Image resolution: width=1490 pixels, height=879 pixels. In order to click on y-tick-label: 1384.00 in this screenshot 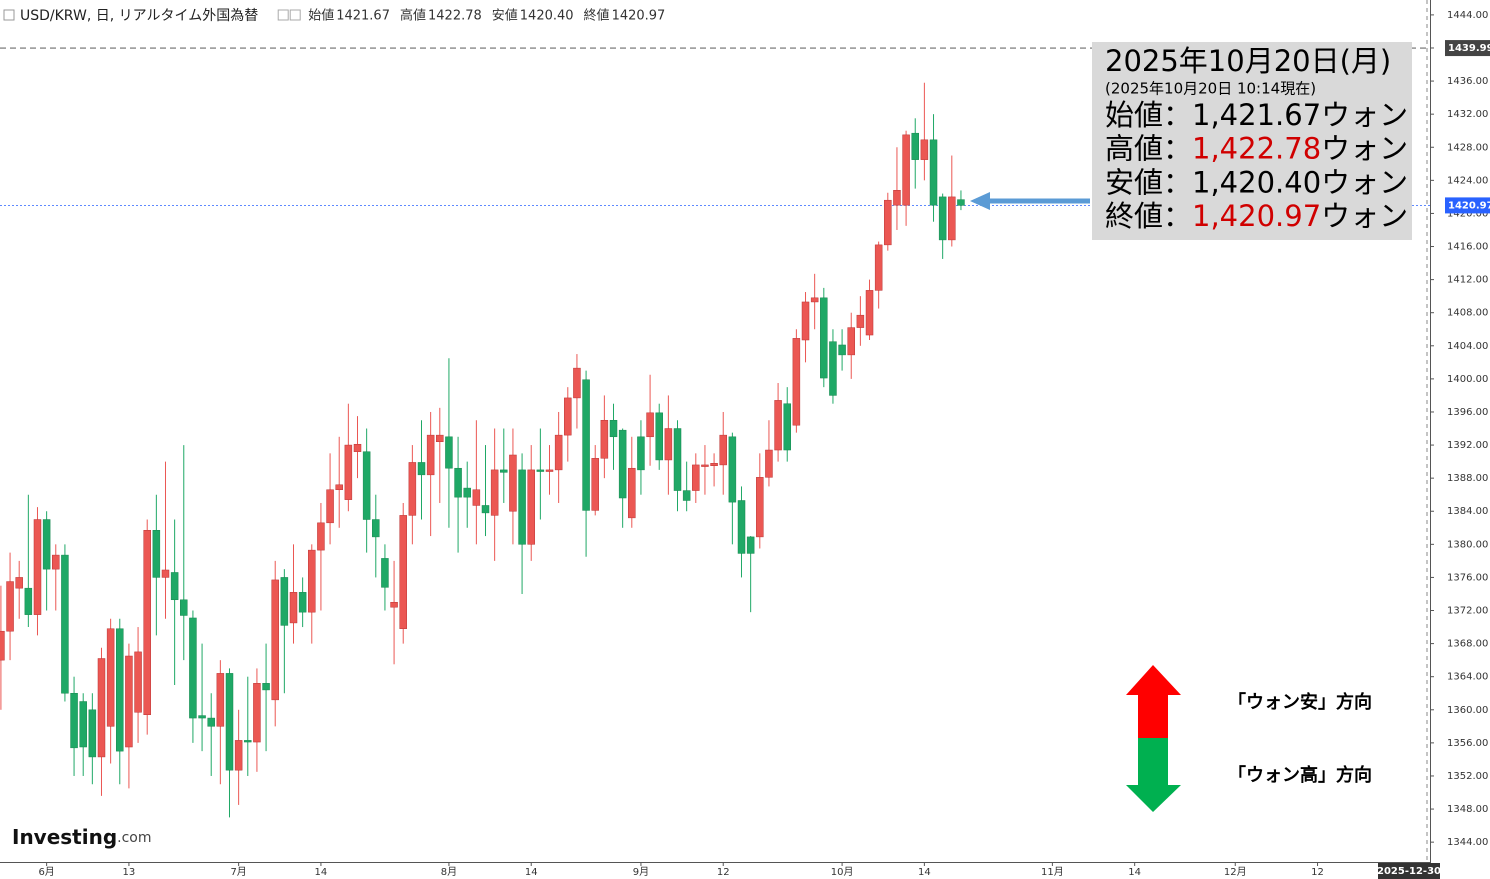, I will do `click(1467, 511)`.